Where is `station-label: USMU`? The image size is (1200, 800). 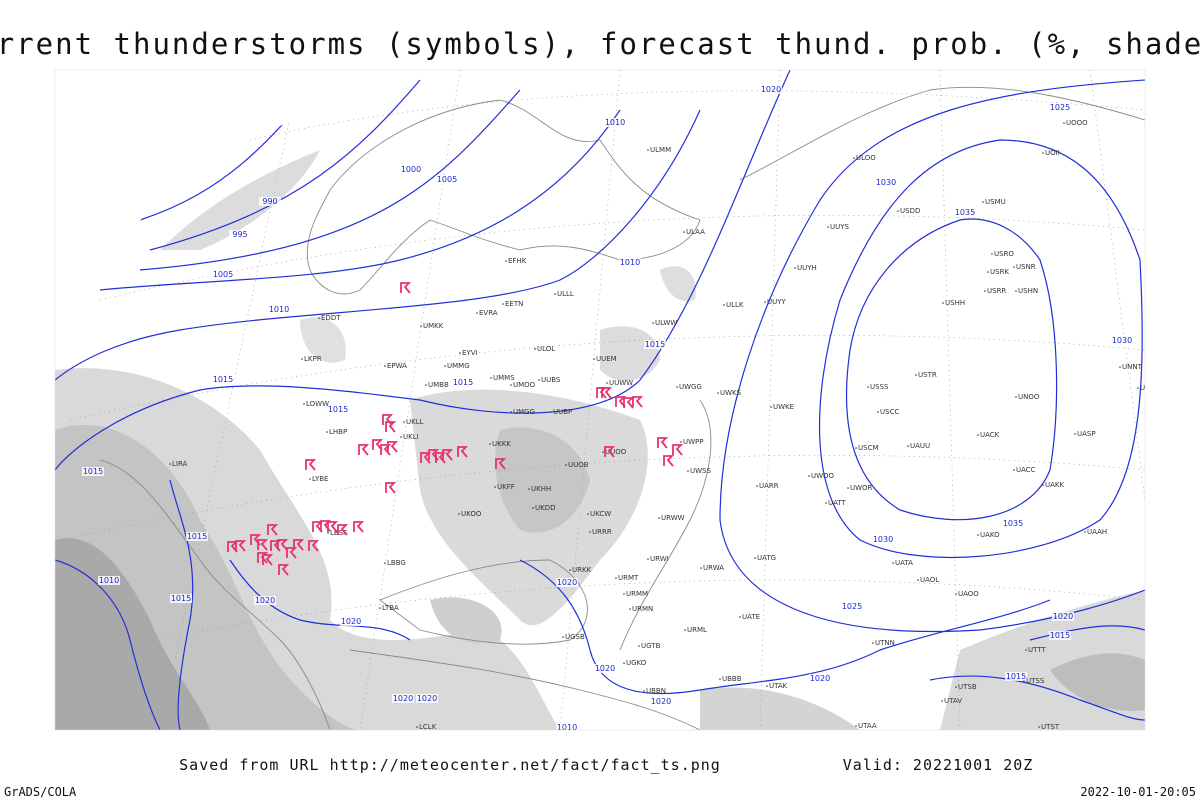 station-label: USMU is located at coordinates (995, 202).